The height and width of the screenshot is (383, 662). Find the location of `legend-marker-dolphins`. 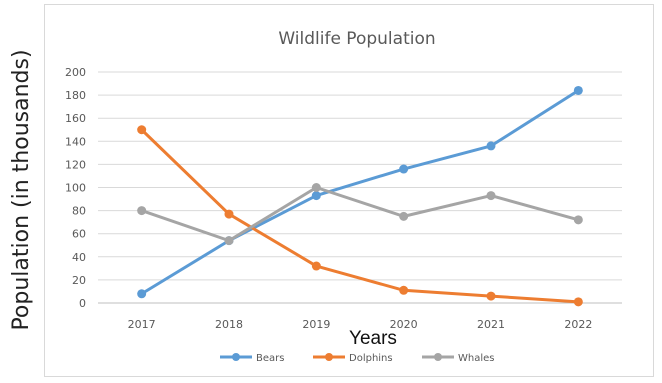

legend-marker-dolphins is located at coordinates (329, 357).